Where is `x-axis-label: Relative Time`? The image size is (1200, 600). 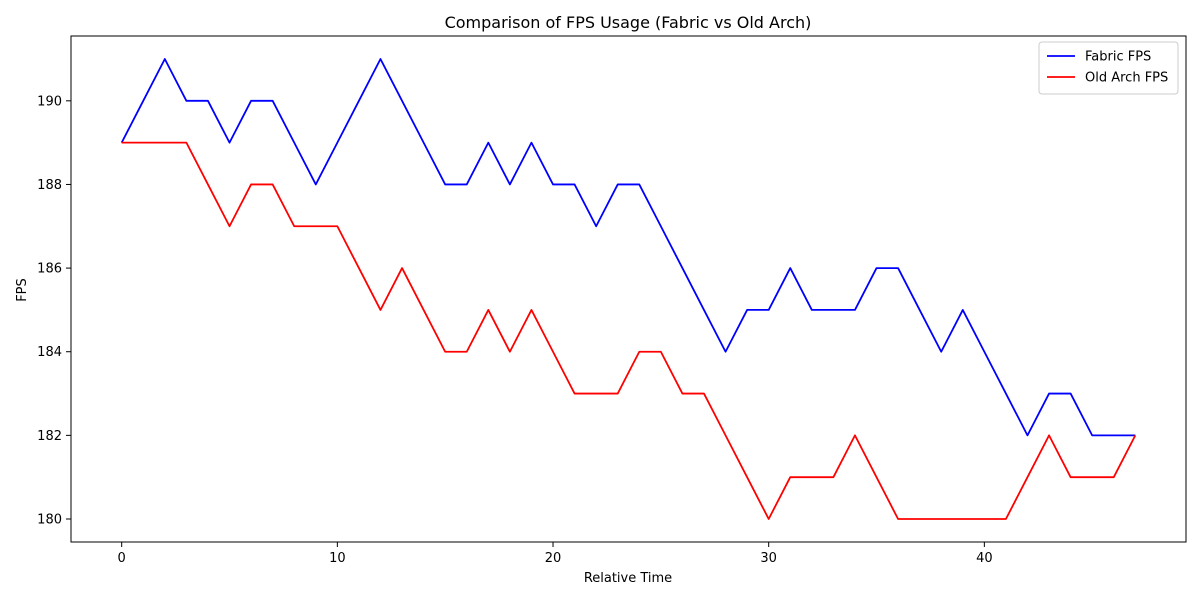
x-axis-label: Relative Time is located at coordinates (628, 578).